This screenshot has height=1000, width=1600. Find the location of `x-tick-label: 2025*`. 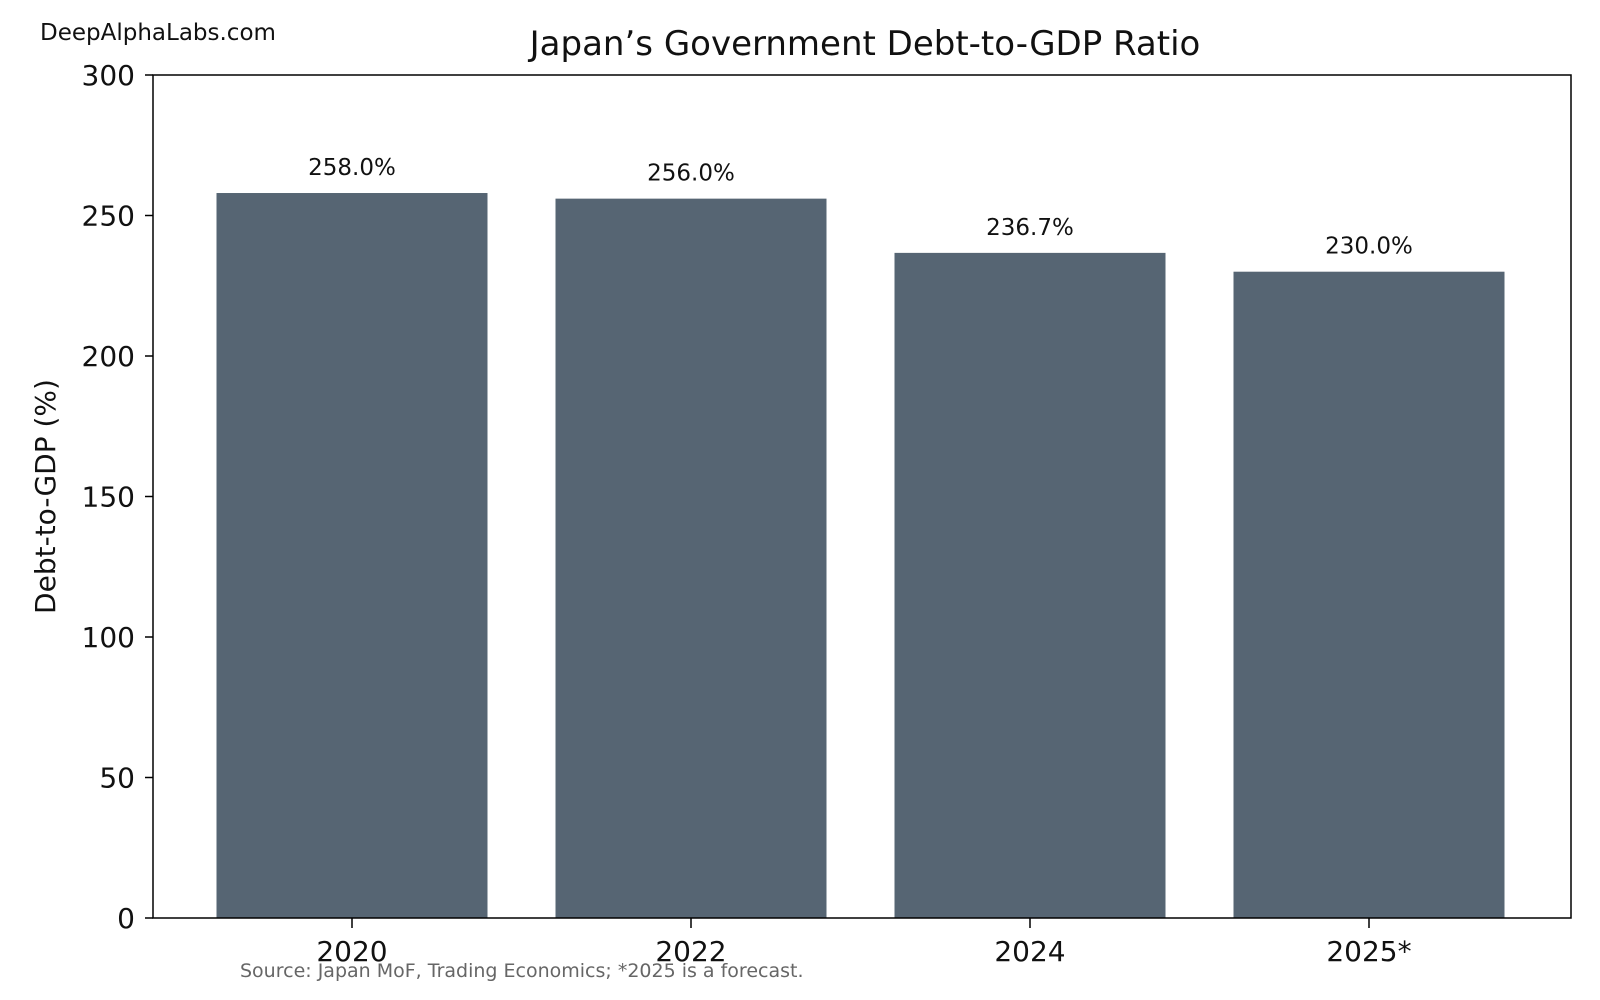

x-tick-label: 2025* is located at coordinates (1368, 951).